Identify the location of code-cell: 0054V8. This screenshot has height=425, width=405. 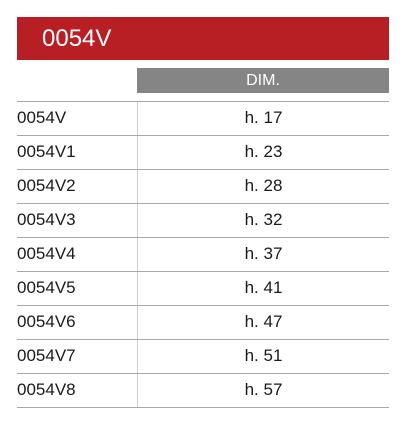
(77, 390).